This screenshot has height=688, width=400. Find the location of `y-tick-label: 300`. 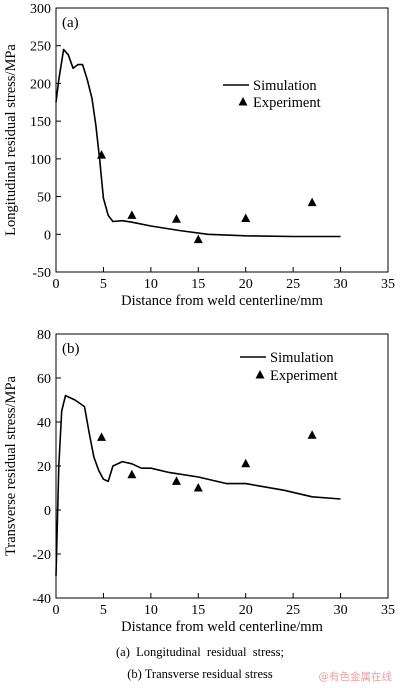

y-tick-label: 300 is located at coordinates (40, 9).